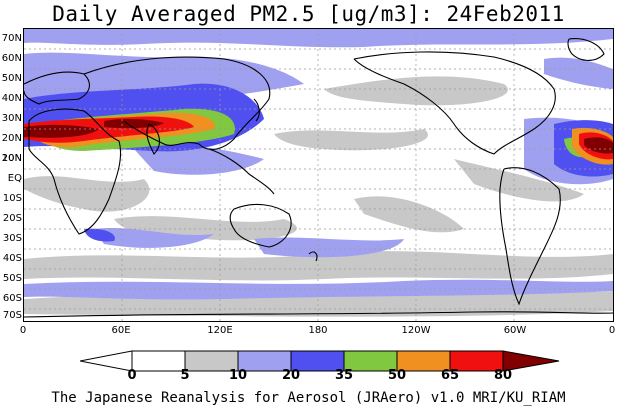 This screenshot has width=617, height=410. What do you see at coordinates (75, 171) in the screenshot?
I see `africa-coast` at bounding box center [75, 171].